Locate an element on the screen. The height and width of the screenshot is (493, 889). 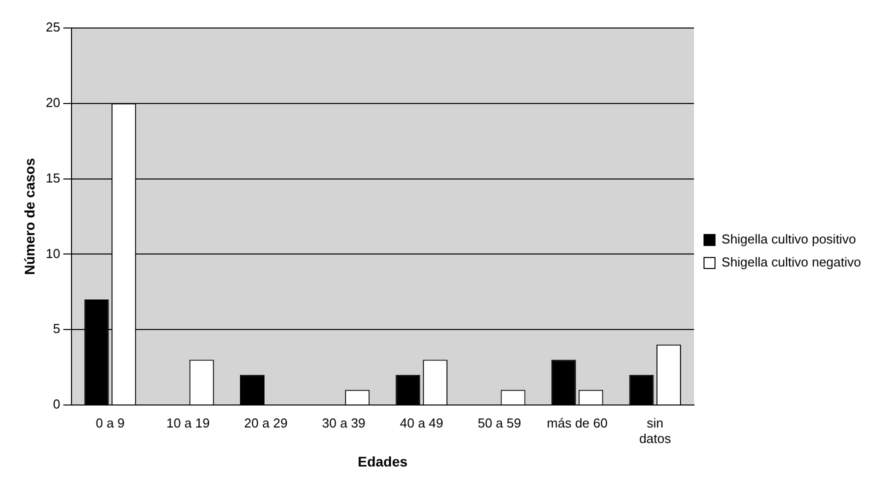
y-axis-title: Número de casos is located at coordinates (29, 216).